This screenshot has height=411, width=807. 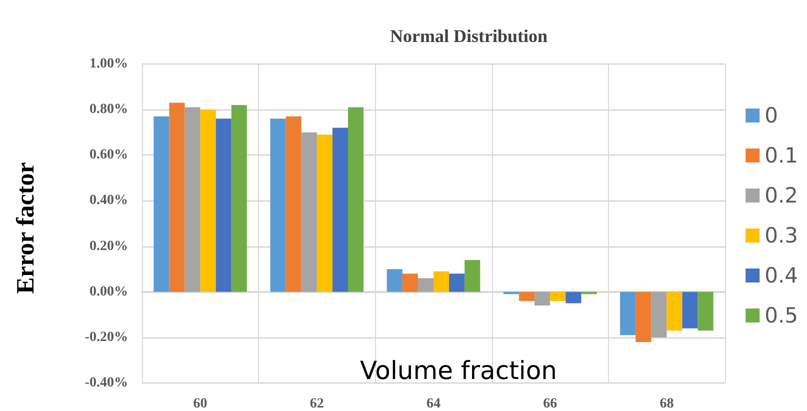 I want to click on x-tick-label: 66, so click(x=550, y=403).